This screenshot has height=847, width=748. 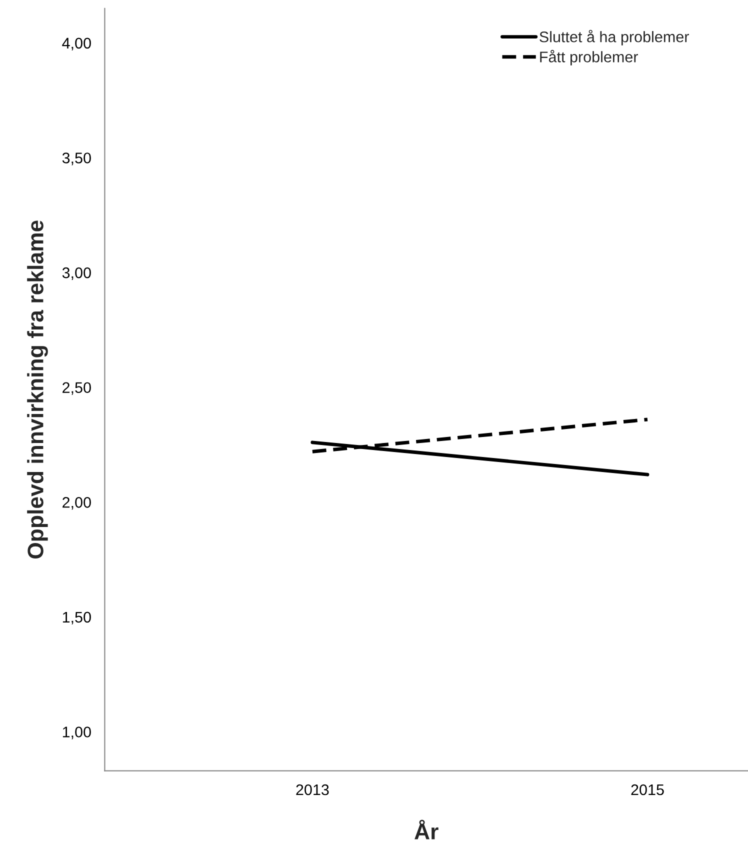 What do you see at coordinates (76, 733) in the screenshot?
I see `y-tick-label: 1,00` at bounding box center [76, 733].